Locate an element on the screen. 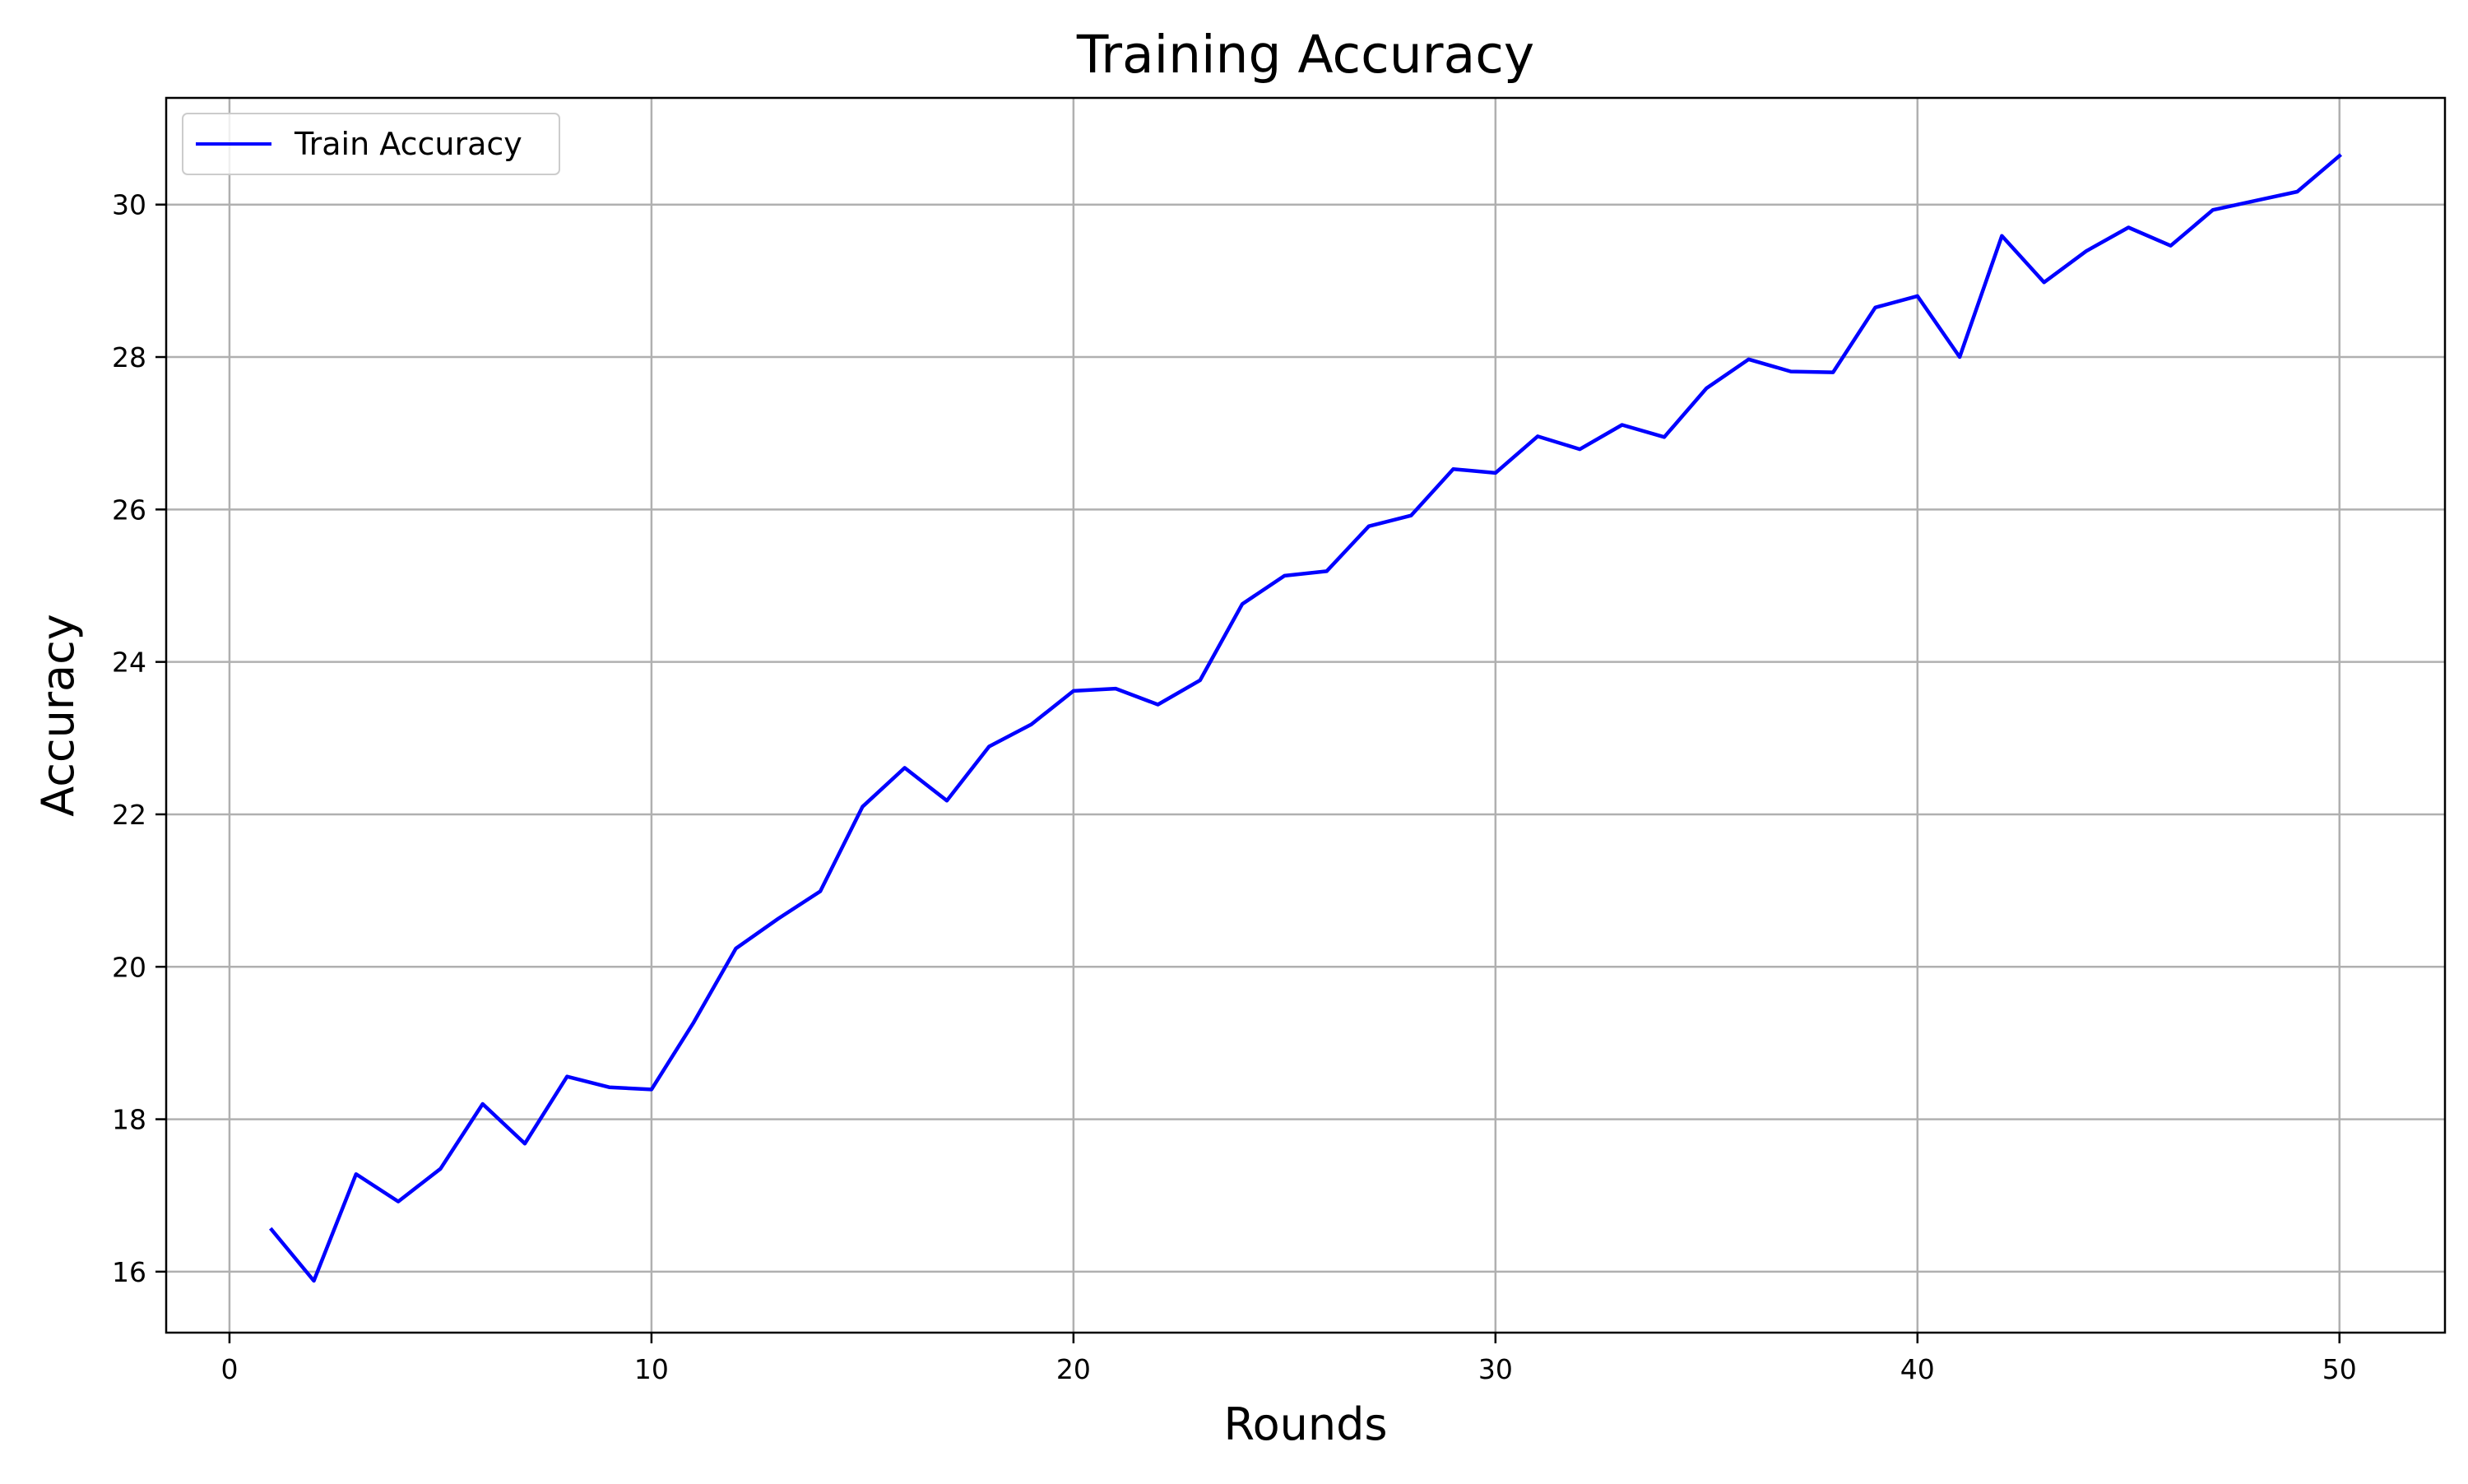 This screenshot has width=2468, height=1484. legend: Train Accuracy is located at coordinates (371, 144).